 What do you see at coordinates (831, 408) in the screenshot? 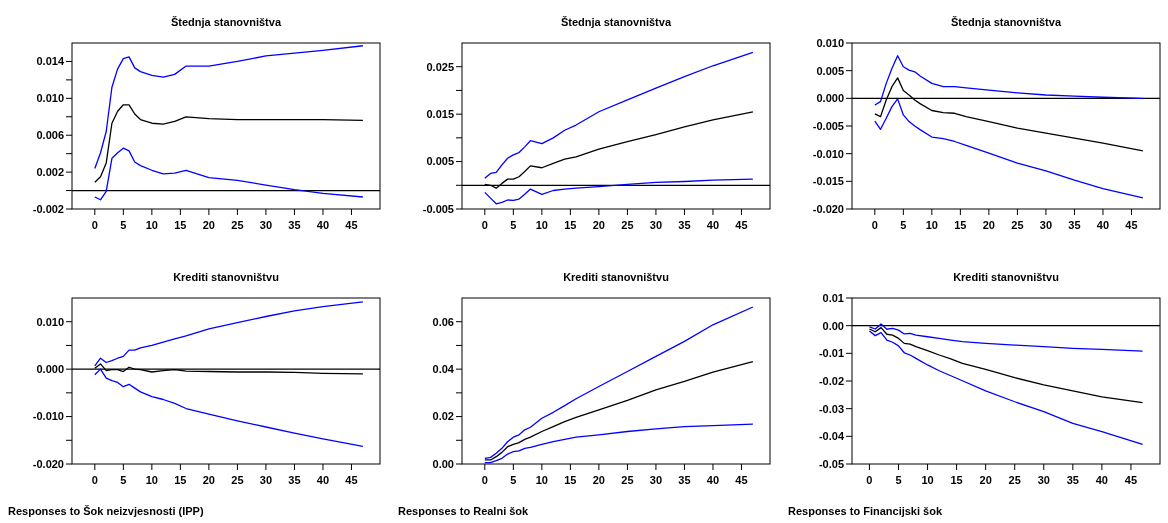
I see `y-tick-label: -0.03` at bounding box center [831, 408].